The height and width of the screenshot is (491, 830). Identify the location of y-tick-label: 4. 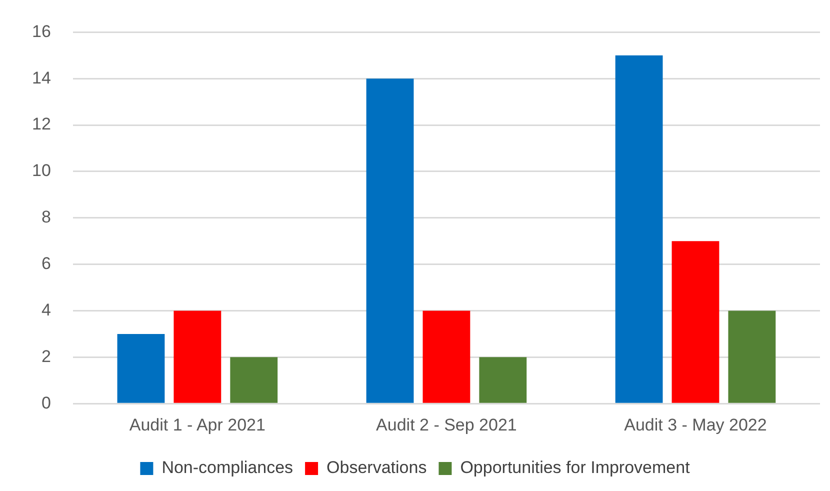
(46, 310).